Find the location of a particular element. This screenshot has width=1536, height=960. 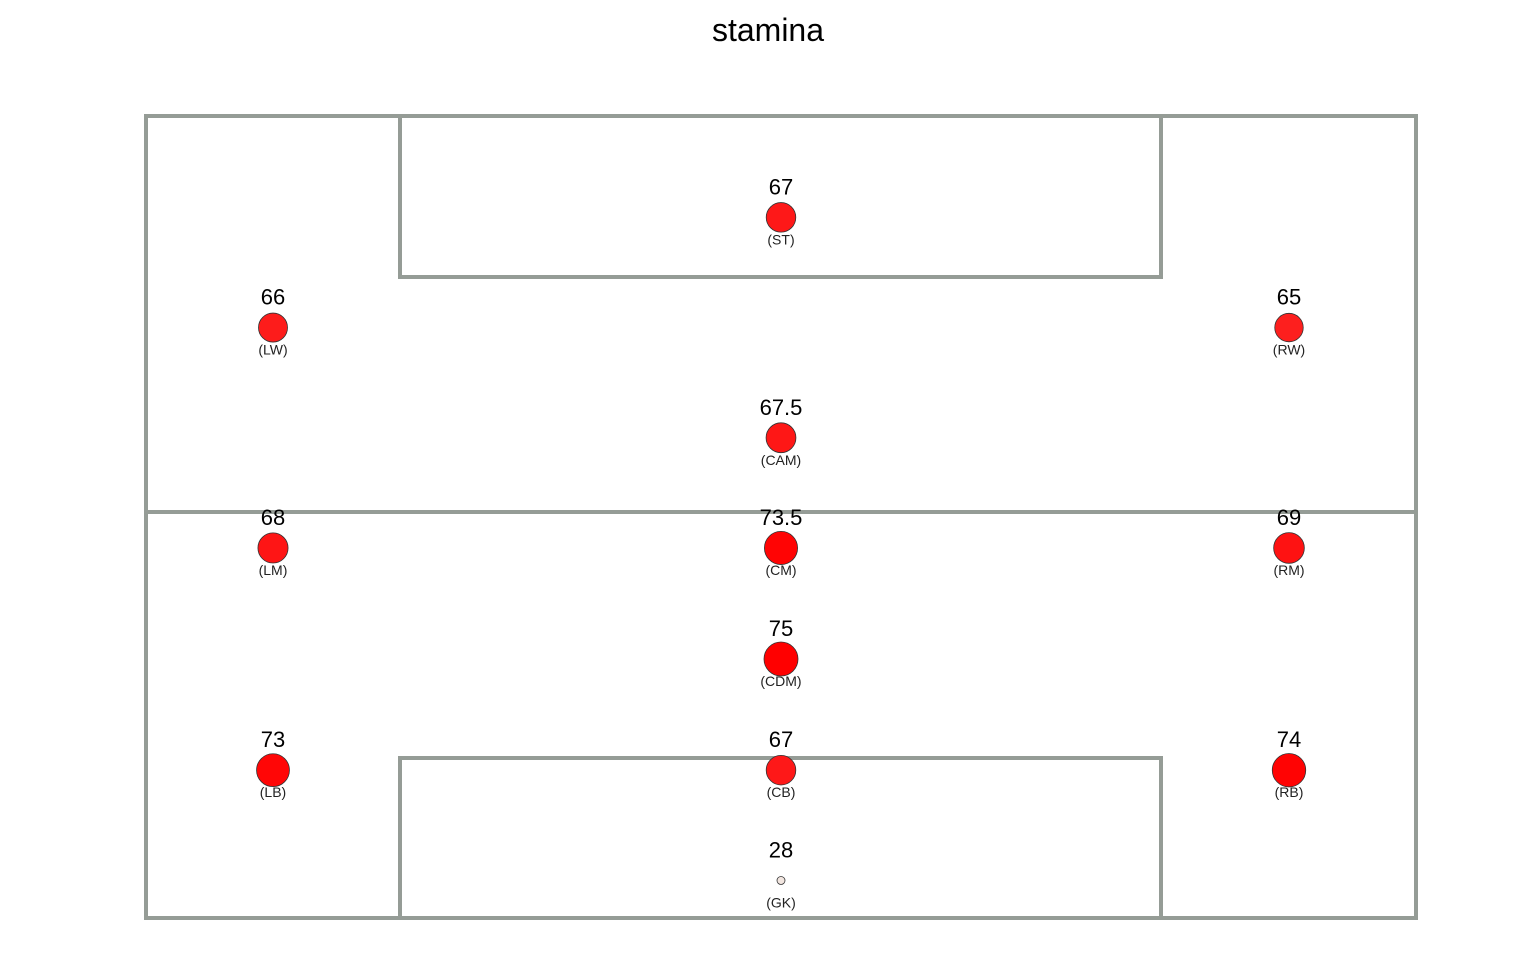

value-label-lm: 68 is located at coordinates (273, 517).